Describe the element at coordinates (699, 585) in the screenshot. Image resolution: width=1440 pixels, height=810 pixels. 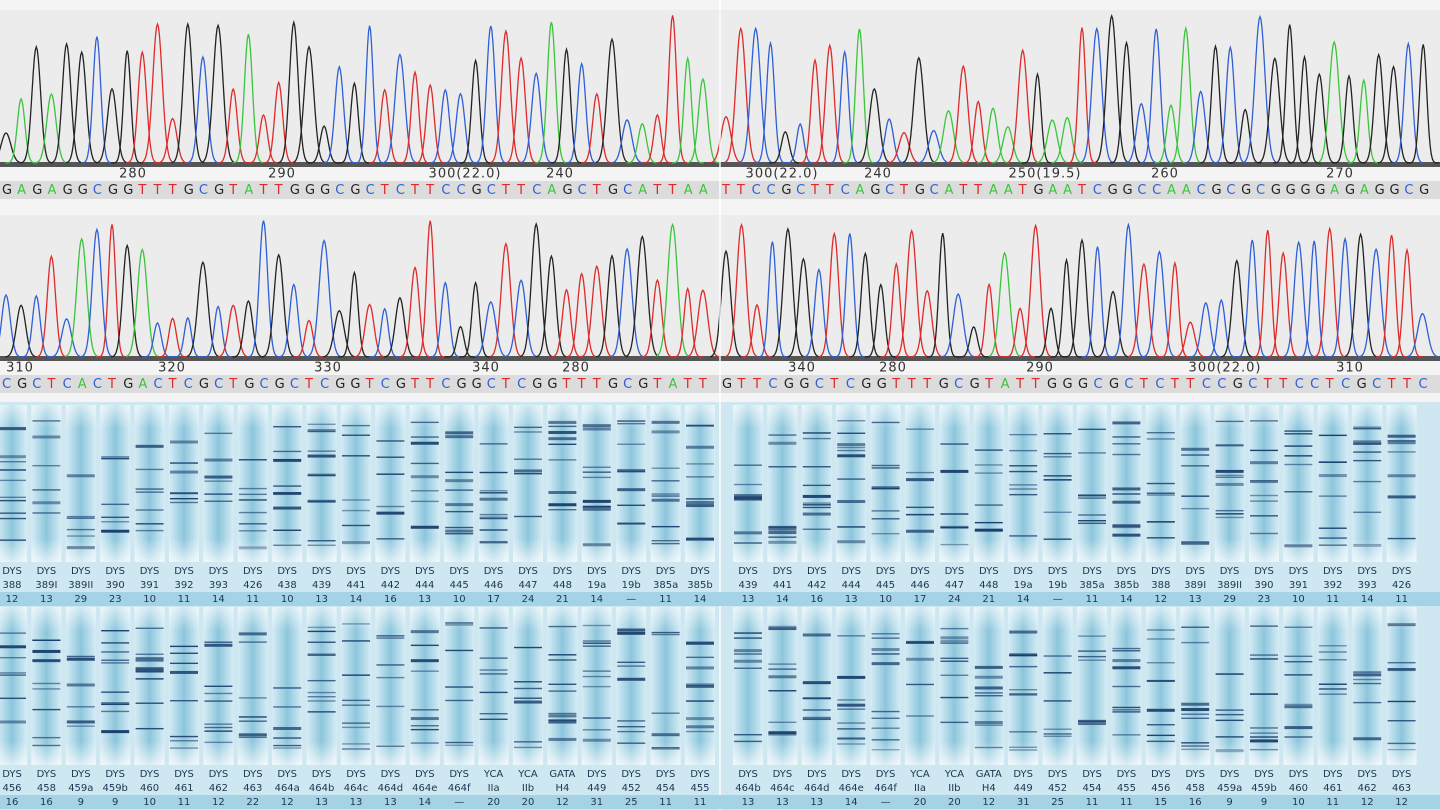
I see `lane-marker: 385b` at that location.